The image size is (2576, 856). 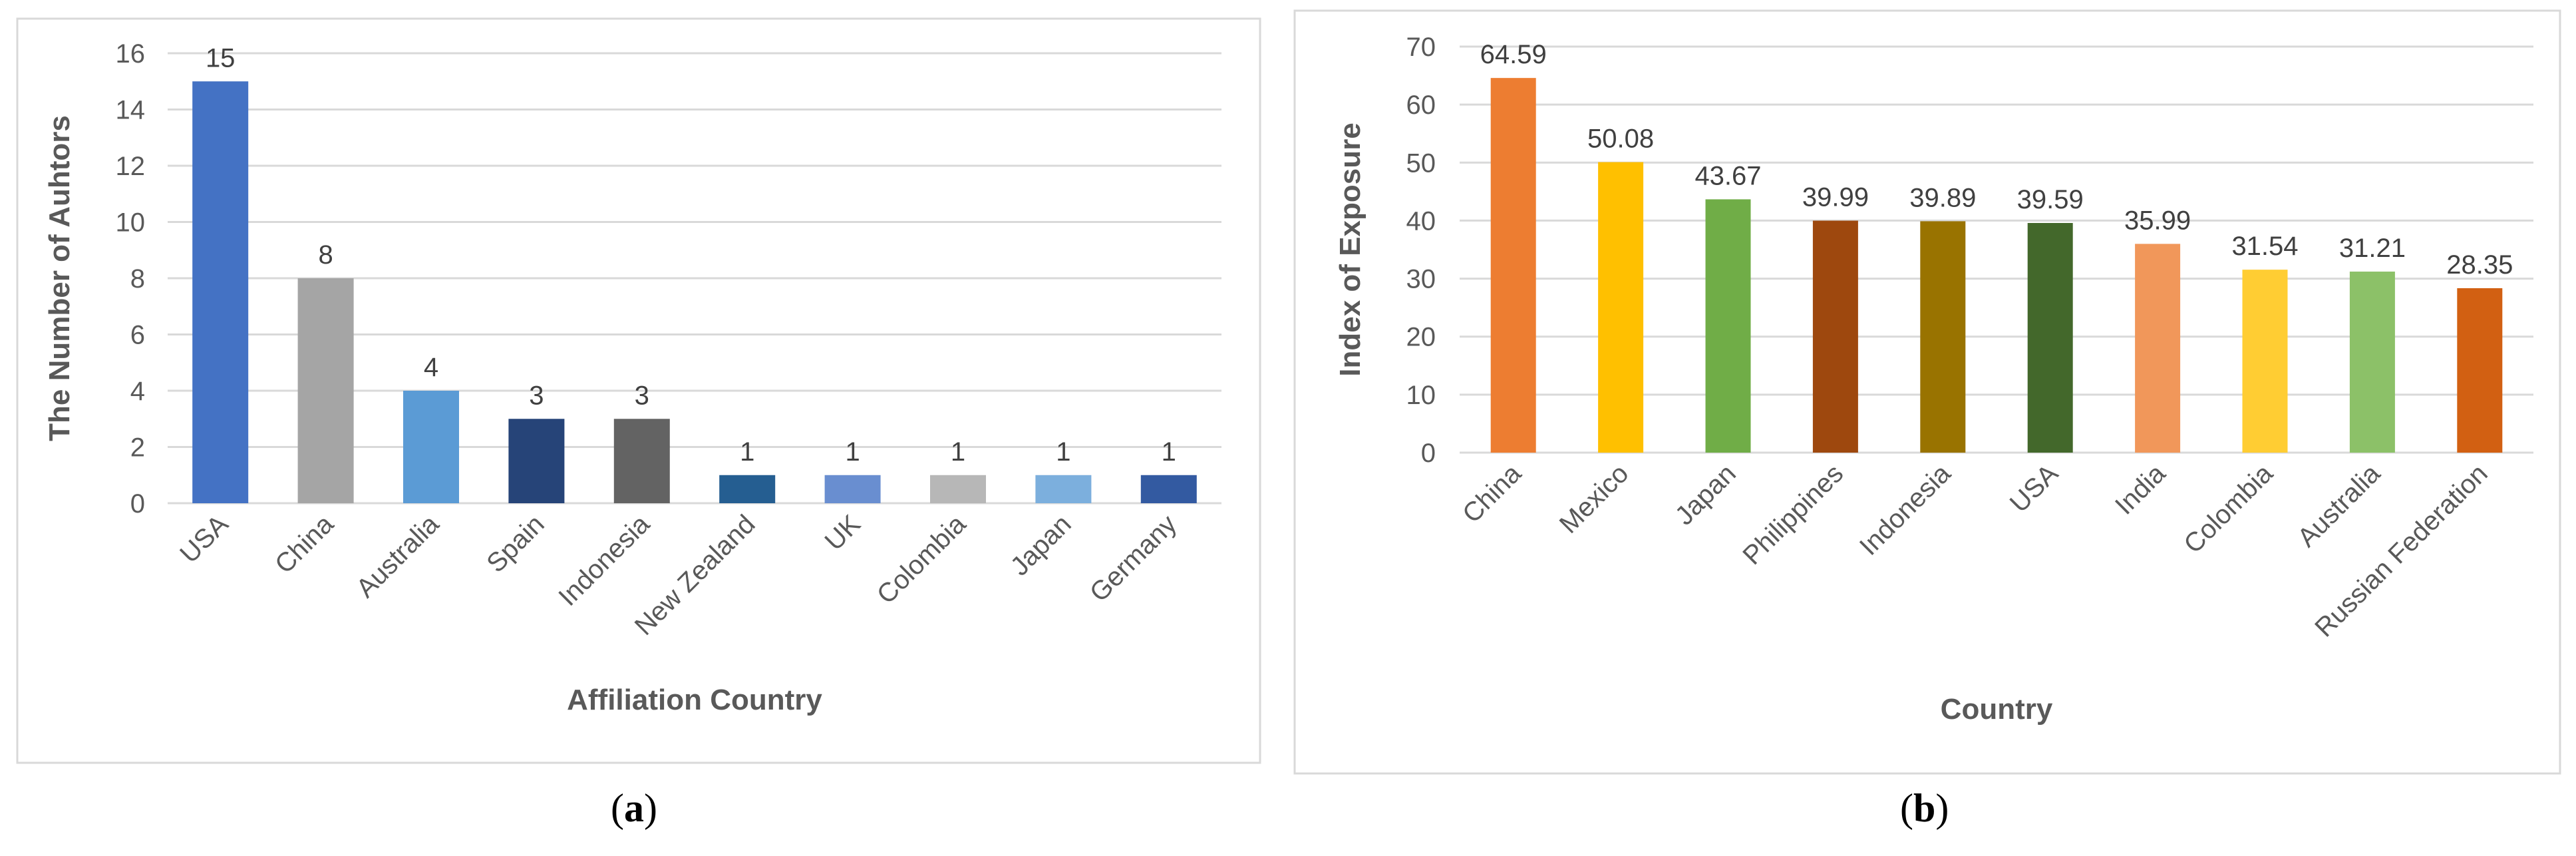 What do you see at coordinates (137, 279) in the screenshot?
I see `chart-a-ytick-label-4: 8` at bounding box center [137, 279].